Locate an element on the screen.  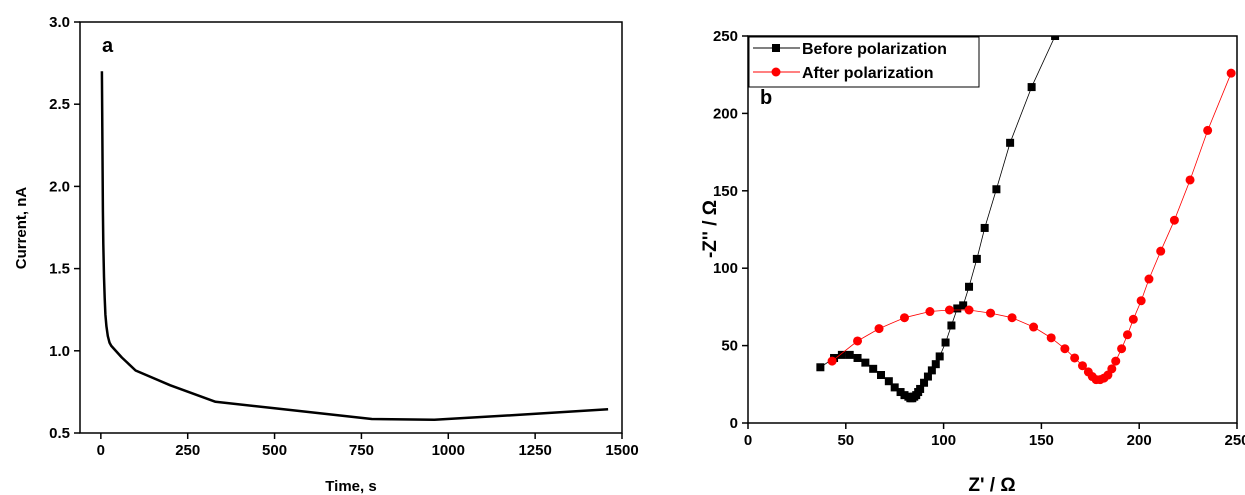
y-tick-label: 250 is located at coordinates (725, 36).